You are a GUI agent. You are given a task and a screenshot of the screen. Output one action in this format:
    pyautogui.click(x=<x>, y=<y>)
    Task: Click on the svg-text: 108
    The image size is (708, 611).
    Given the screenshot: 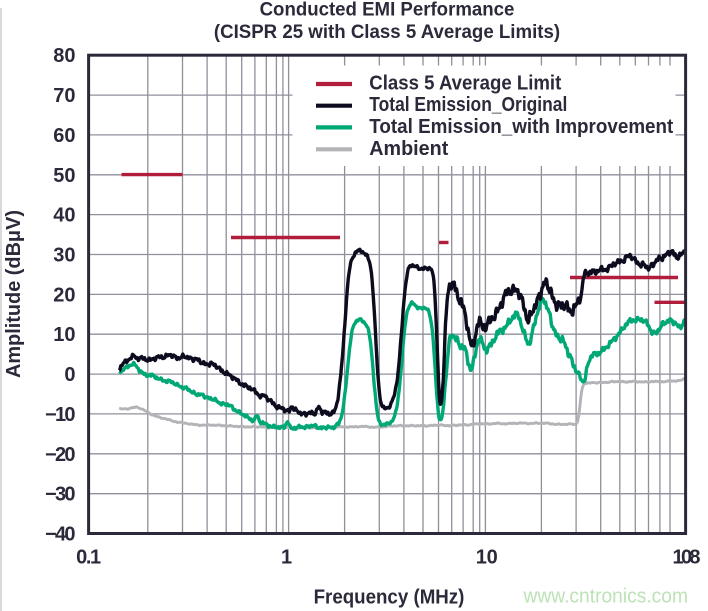 What is the action you would take?
    pyautogui.click(x=687, y=558)
    